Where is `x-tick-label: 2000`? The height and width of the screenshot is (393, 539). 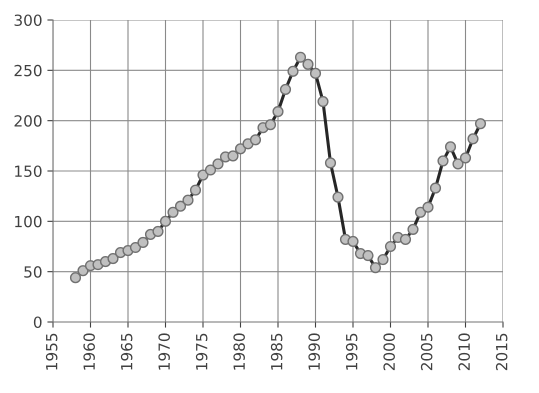
x-tick-label: 2000 is located at coordinates (389, 351).